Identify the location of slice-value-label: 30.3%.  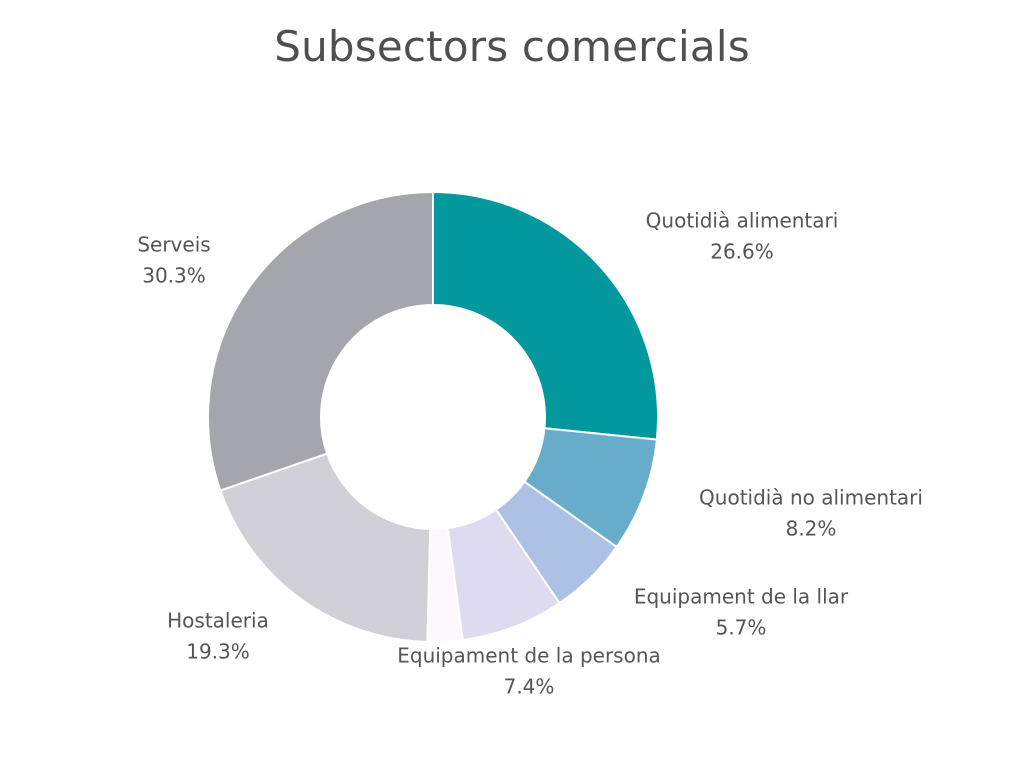
(174, 276).